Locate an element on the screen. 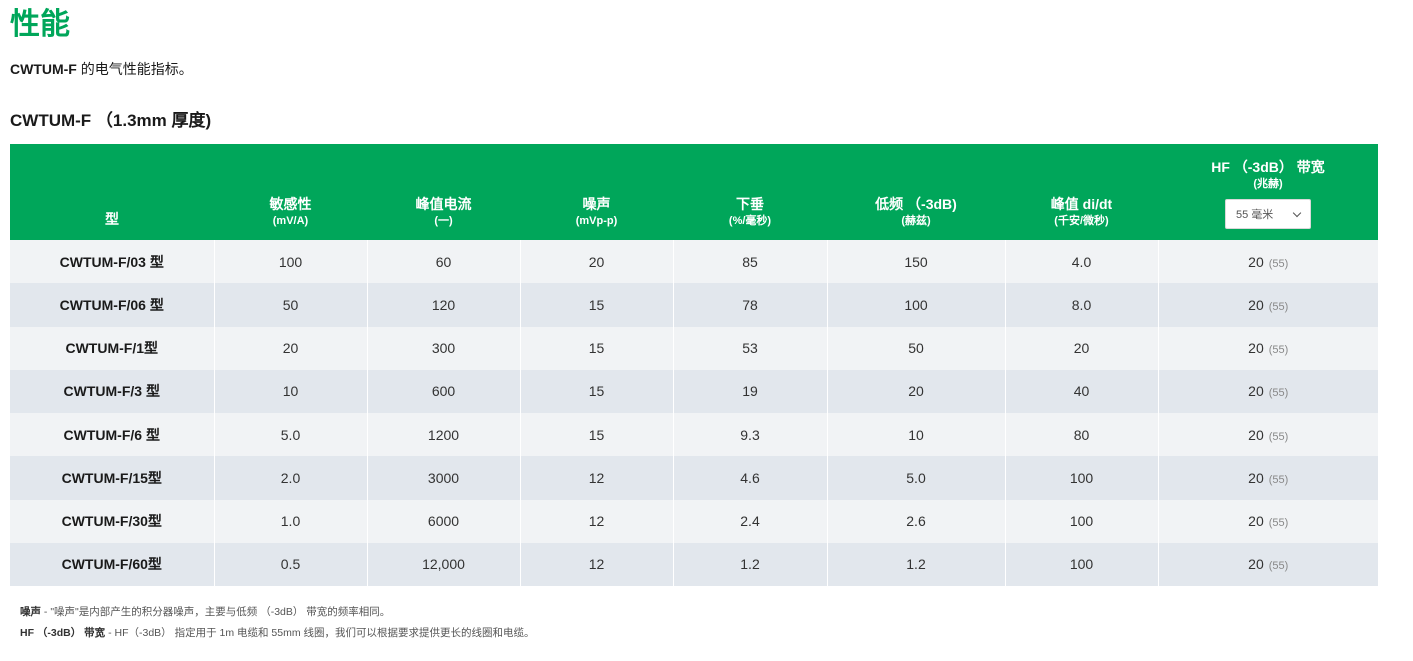 The width and height of the screenshot is (1413, 661). table-row: CWTUM-F/03 型 100 60 20 85 150 4.0 20 (55) is located at coordinates (694, 262).